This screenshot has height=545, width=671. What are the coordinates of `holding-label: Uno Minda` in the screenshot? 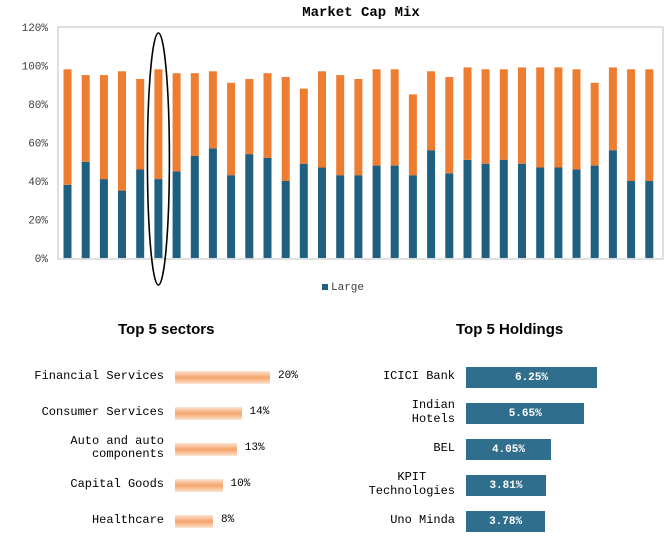 It's located at (422, 520).